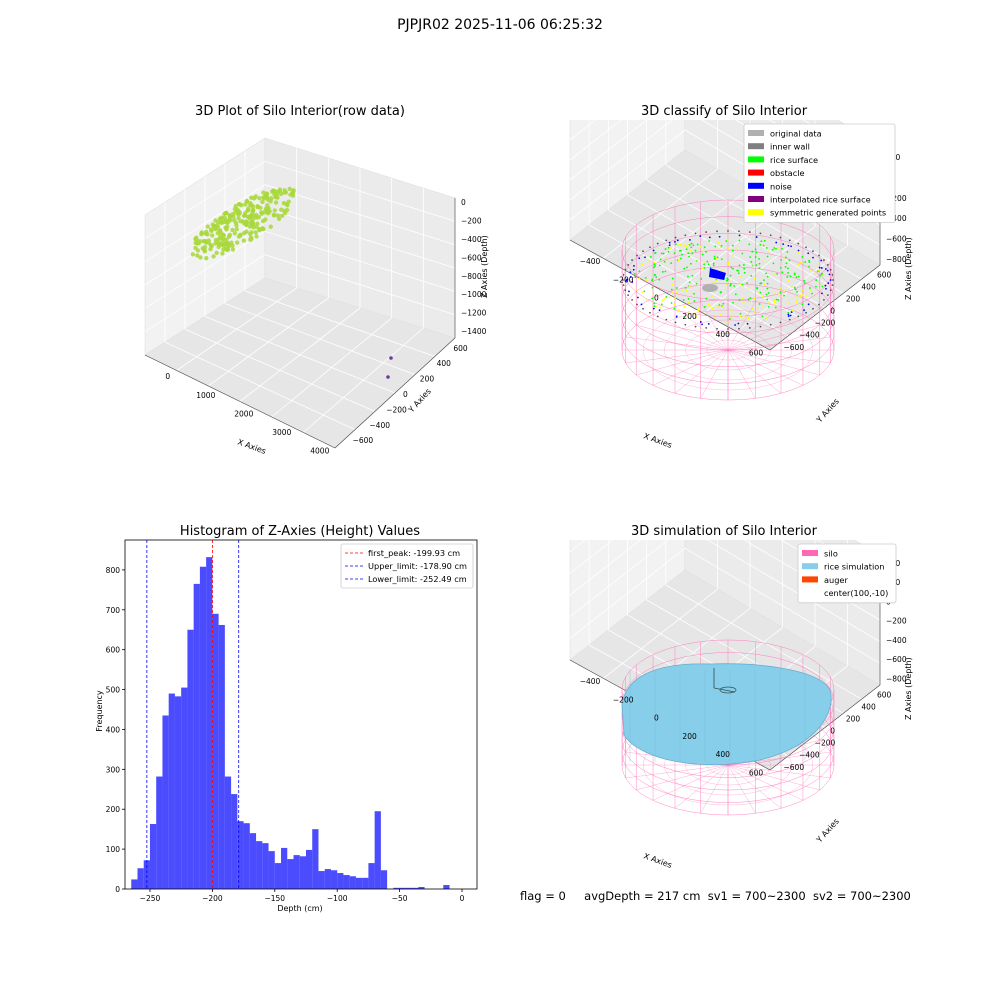  What do you see at coordinates (723, 754) in the screenshot?
I see `p4-x-tick: 400` at bounding box center [723, 754].